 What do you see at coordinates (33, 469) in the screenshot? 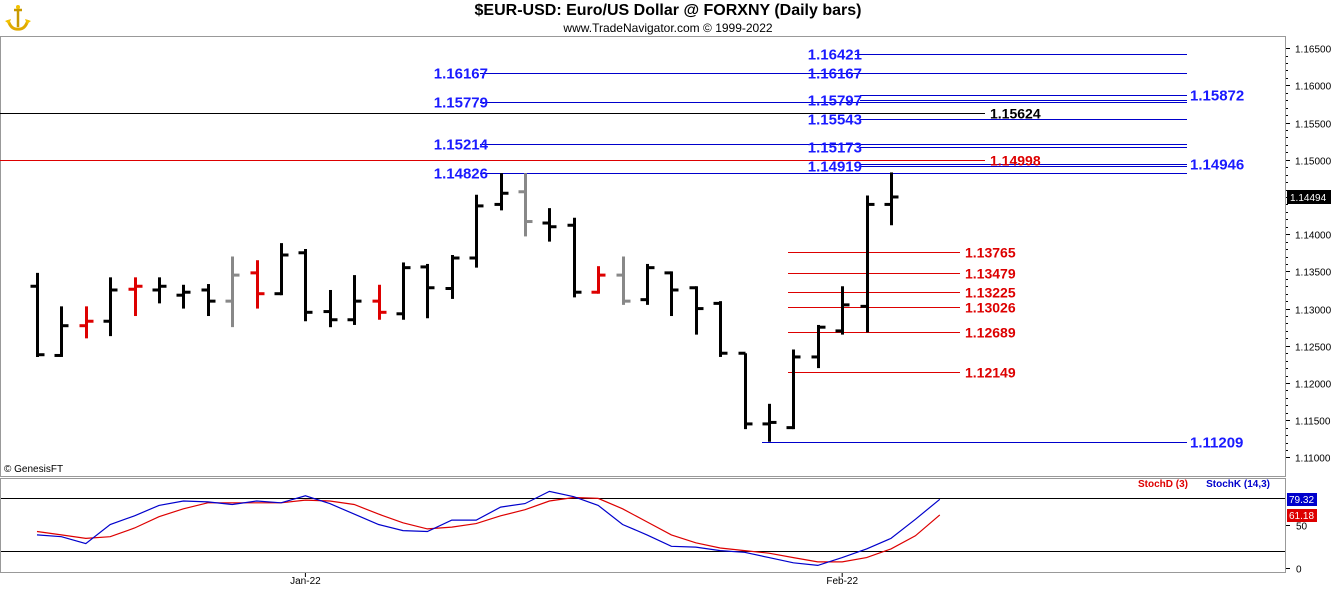
I see `watermark: © GenesisFT` at bounding box center [33, 469].